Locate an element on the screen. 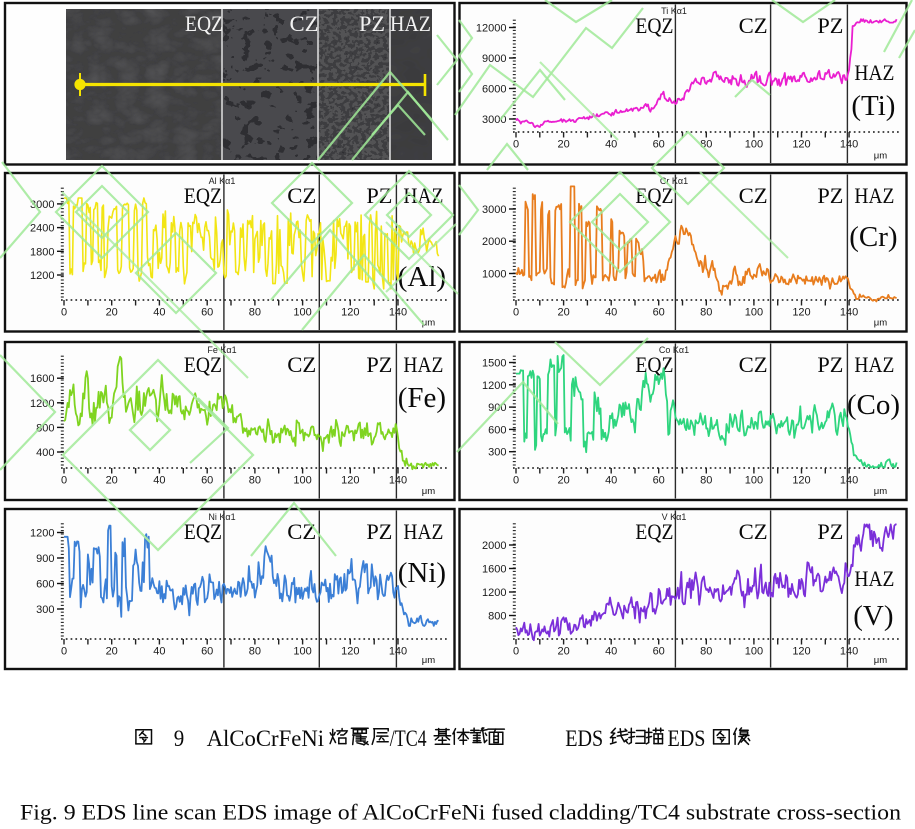 The width and height of the screenshot is (915, 829). svg-text: 6000 is located at coordinates (494, 90).